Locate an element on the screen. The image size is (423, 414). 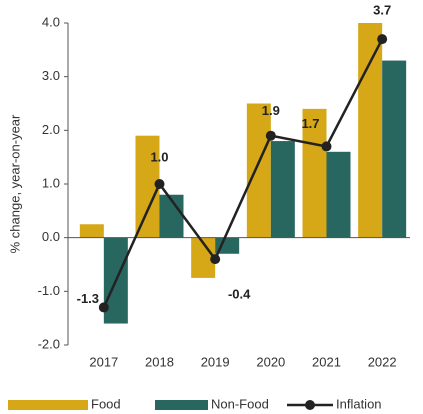
y-axis-label: % change, year-on-year is located at coordinates (14, 183).